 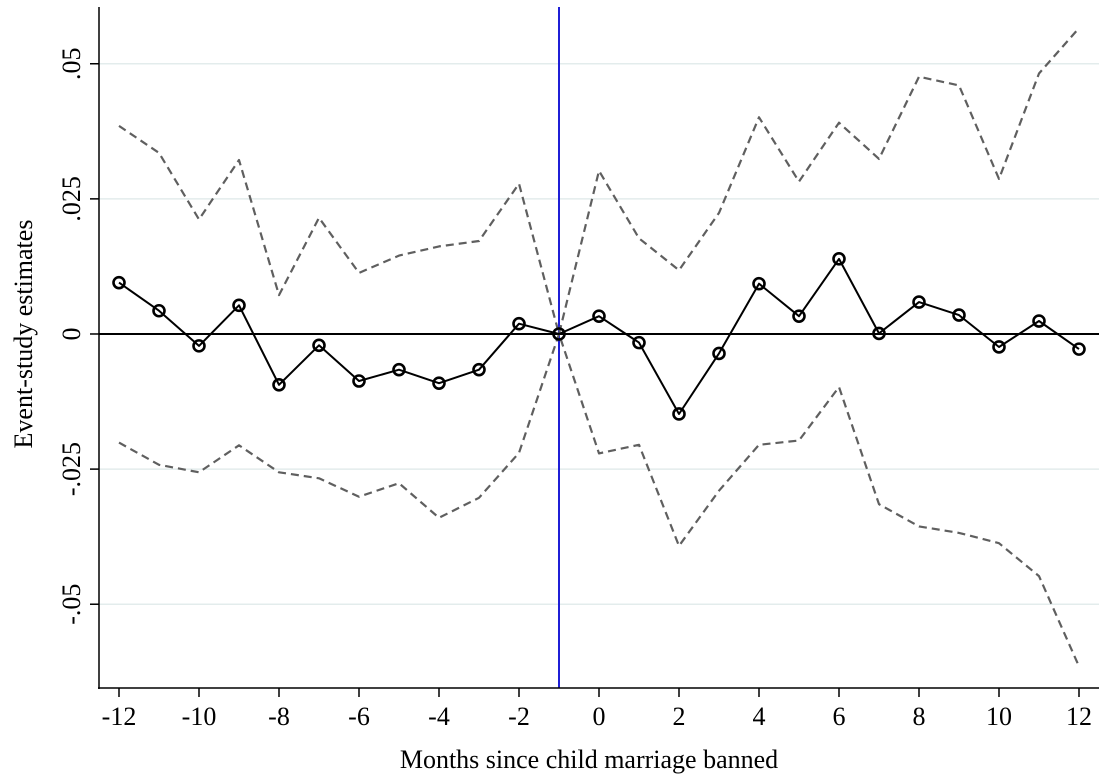 What do you see at coordinates (71, 469) in the screenshot?
I see `y-tick-label: -.025` at bounding box center [71, 469].